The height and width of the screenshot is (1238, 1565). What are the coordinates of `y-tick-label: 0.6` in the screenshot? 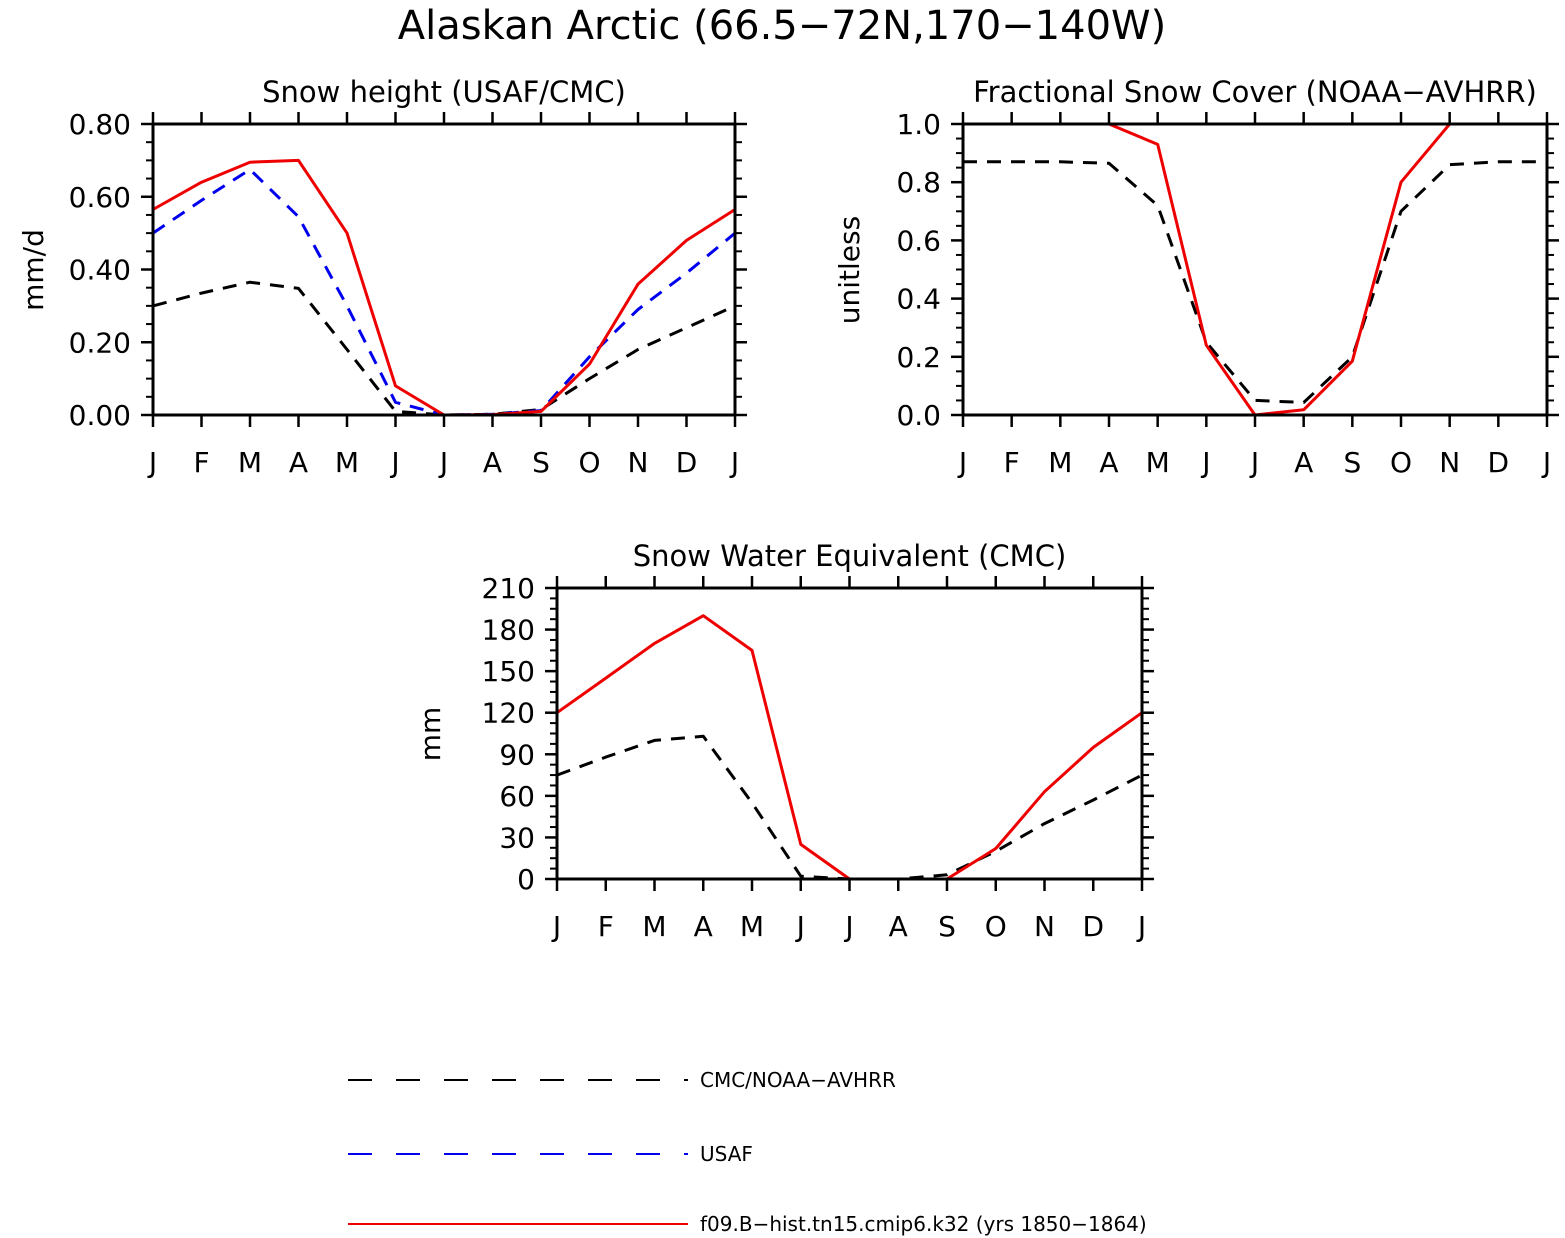 It's located at (918, 240).